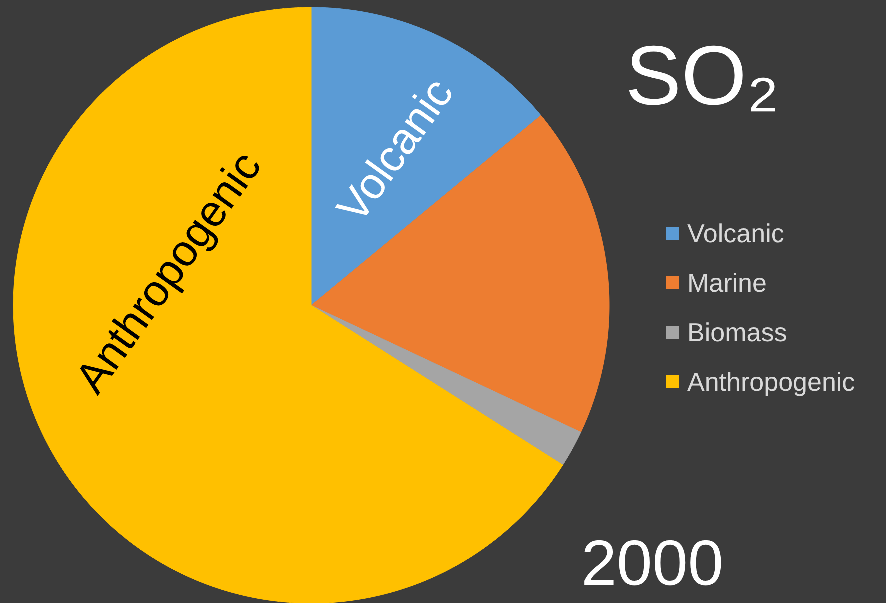  I want to click on legend-label: Biomass, so click(738, 333).